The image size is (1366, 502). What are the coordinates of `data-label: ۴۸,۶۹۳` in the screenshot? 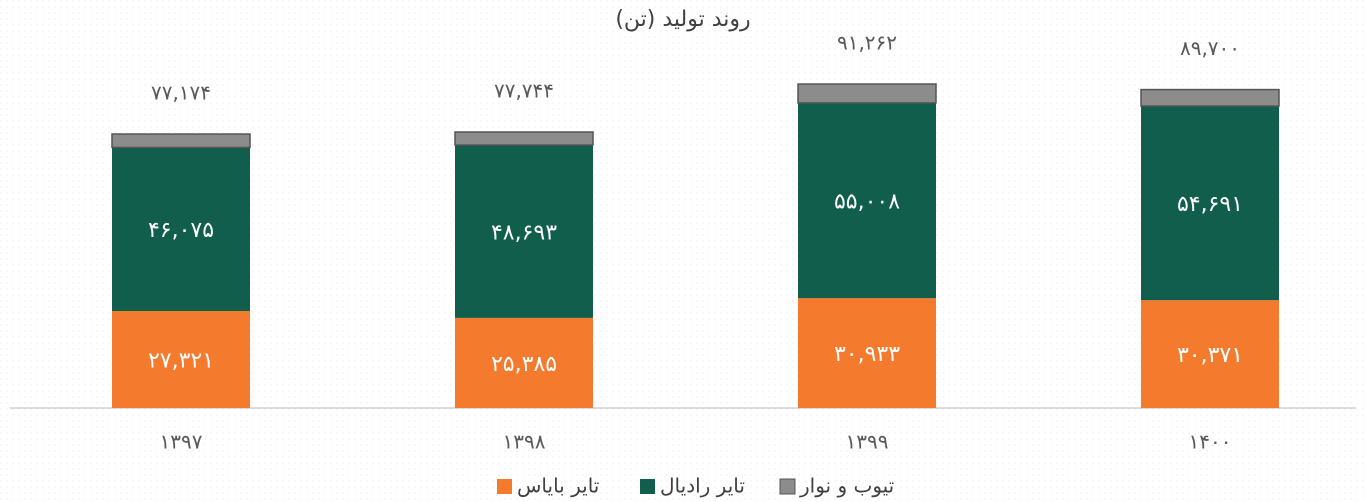 It's located at (524, 232).